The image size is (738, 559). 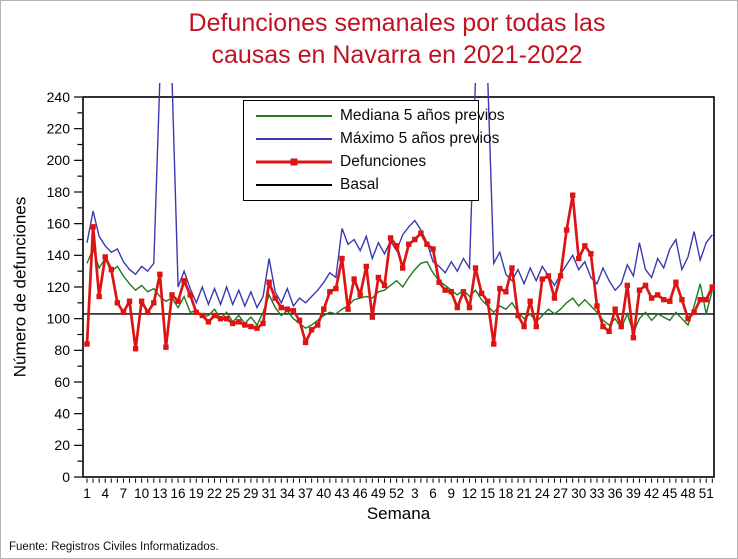 I want to click on legend-item-maximo: Máximo 5 años previos, so click(x=377, y=139).